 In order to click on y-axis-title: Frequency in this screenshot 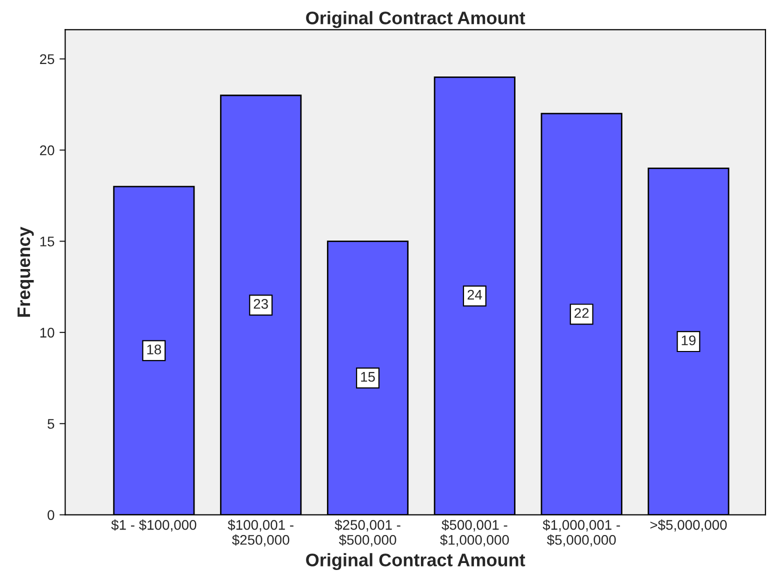, I will do `click(26, 271)`.